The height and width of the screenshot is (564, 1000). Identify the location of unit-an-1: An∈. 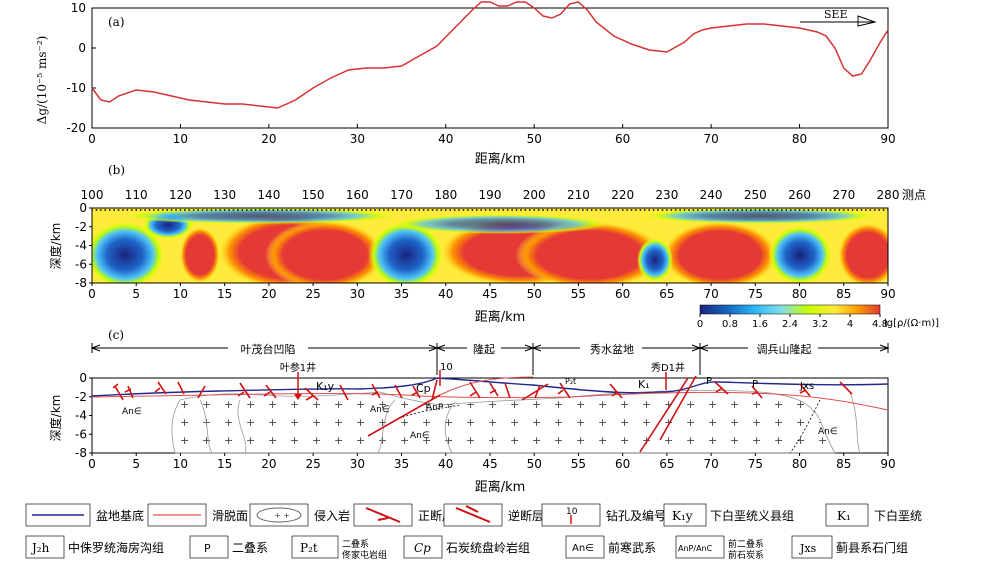
(132, 412).